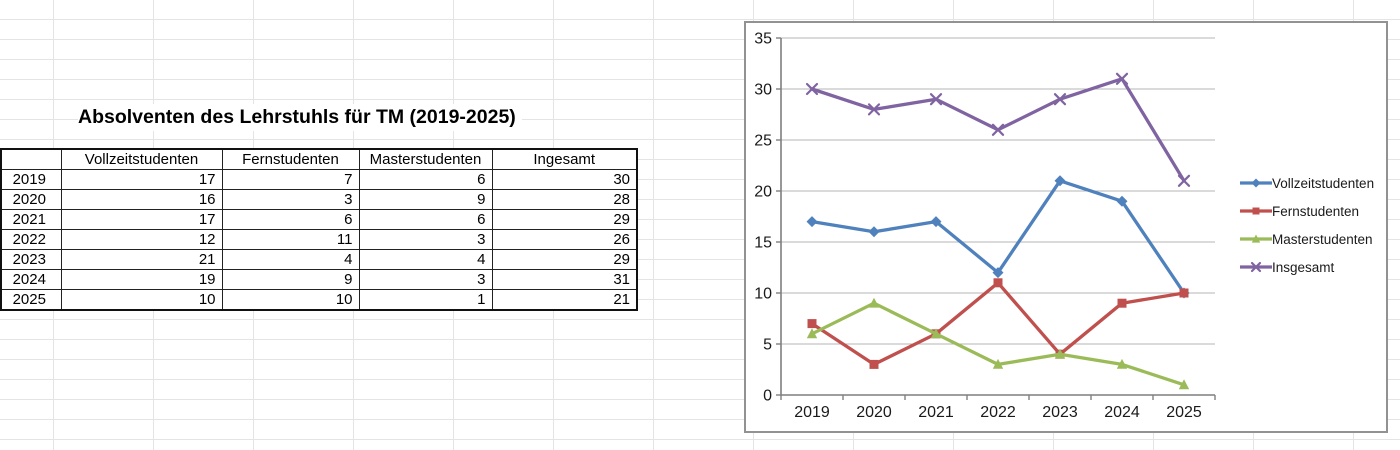  What do you see at coordinates (31, 219) in the screenshot?
I see `year-cell: 2021` at bounding box center [31, 219].